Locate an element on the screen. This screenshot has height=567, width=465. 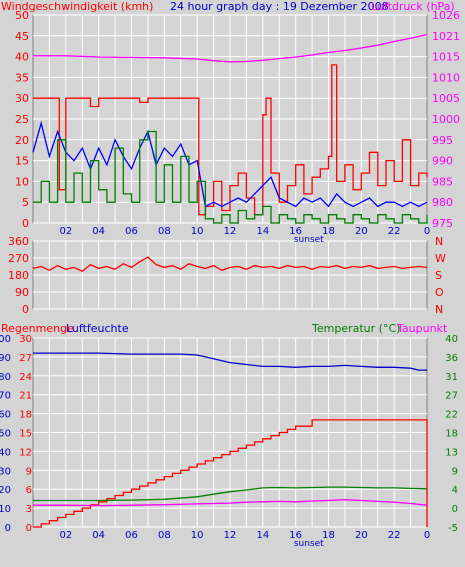
panel3-x-tick: 14 is located at coordinates (262, 535).